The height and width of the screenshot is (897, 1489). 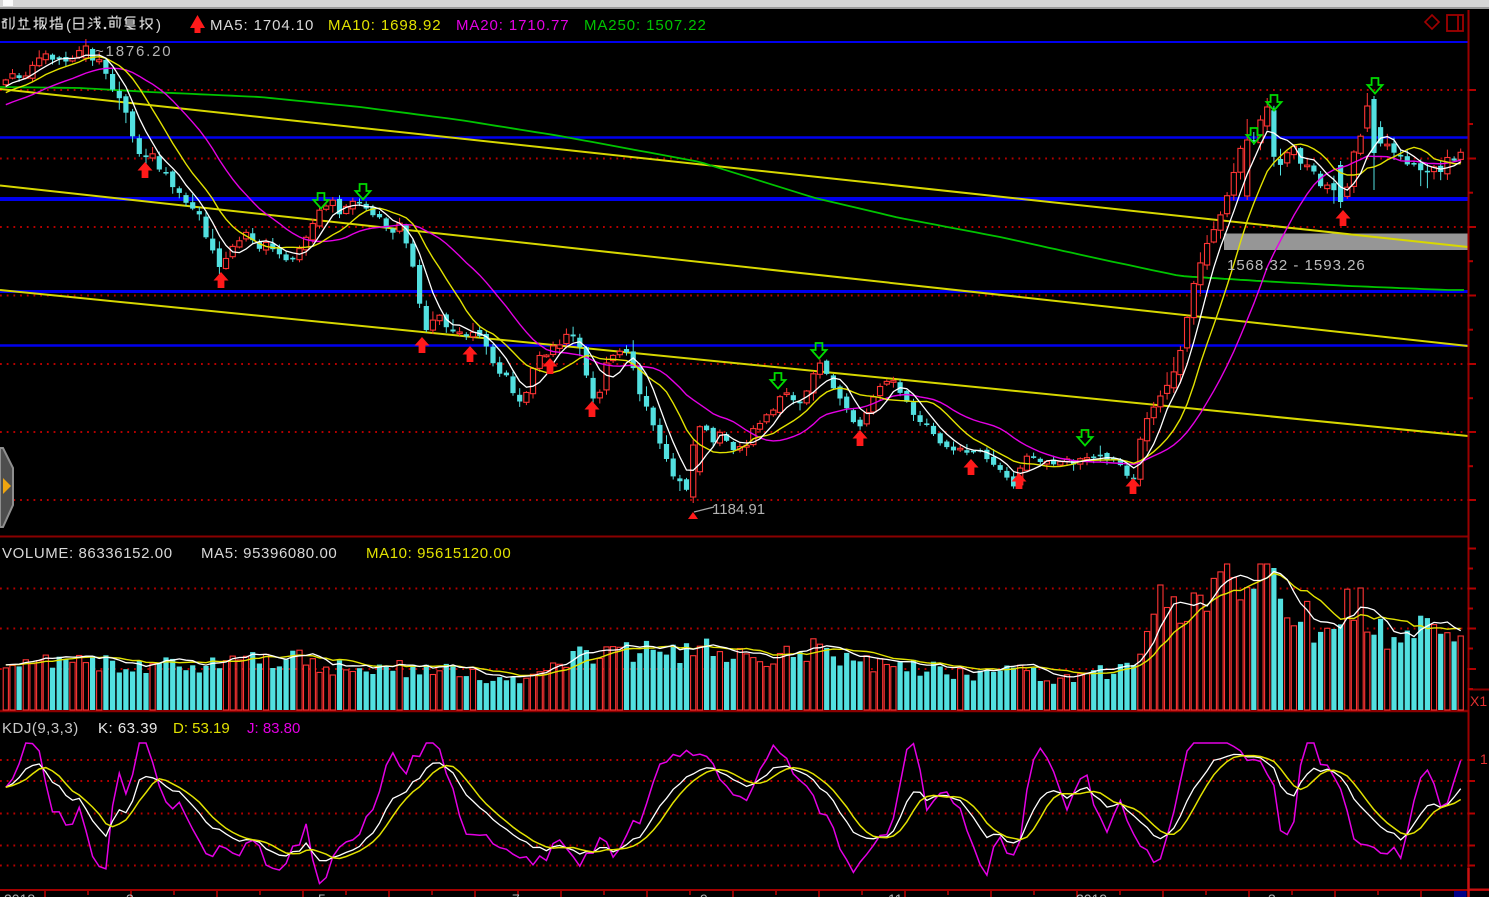 I want to click on svg-text: D: 53.19, so click(x=201, y=728).